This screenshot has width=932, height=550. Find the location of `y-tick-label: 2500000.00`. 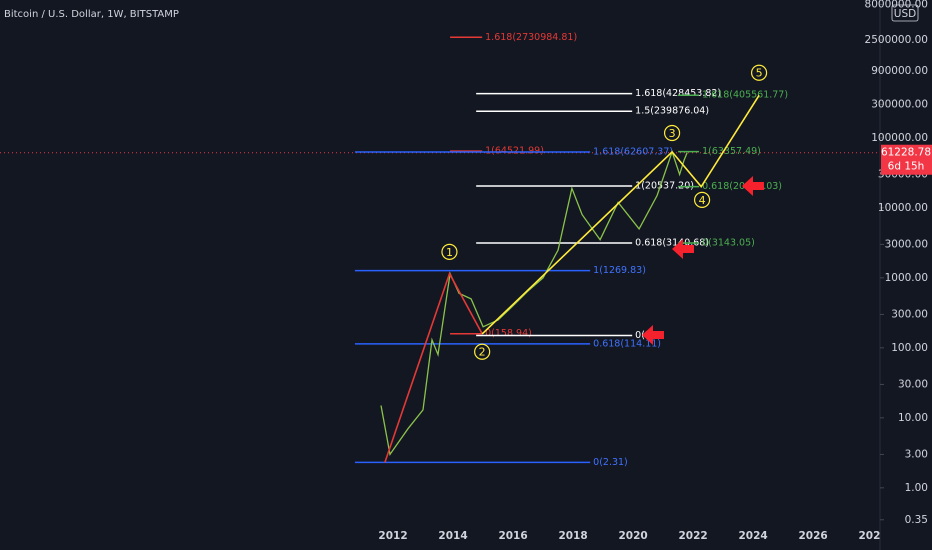

y-tick-label: 2500000.00 is located at coordinates (896, 40).